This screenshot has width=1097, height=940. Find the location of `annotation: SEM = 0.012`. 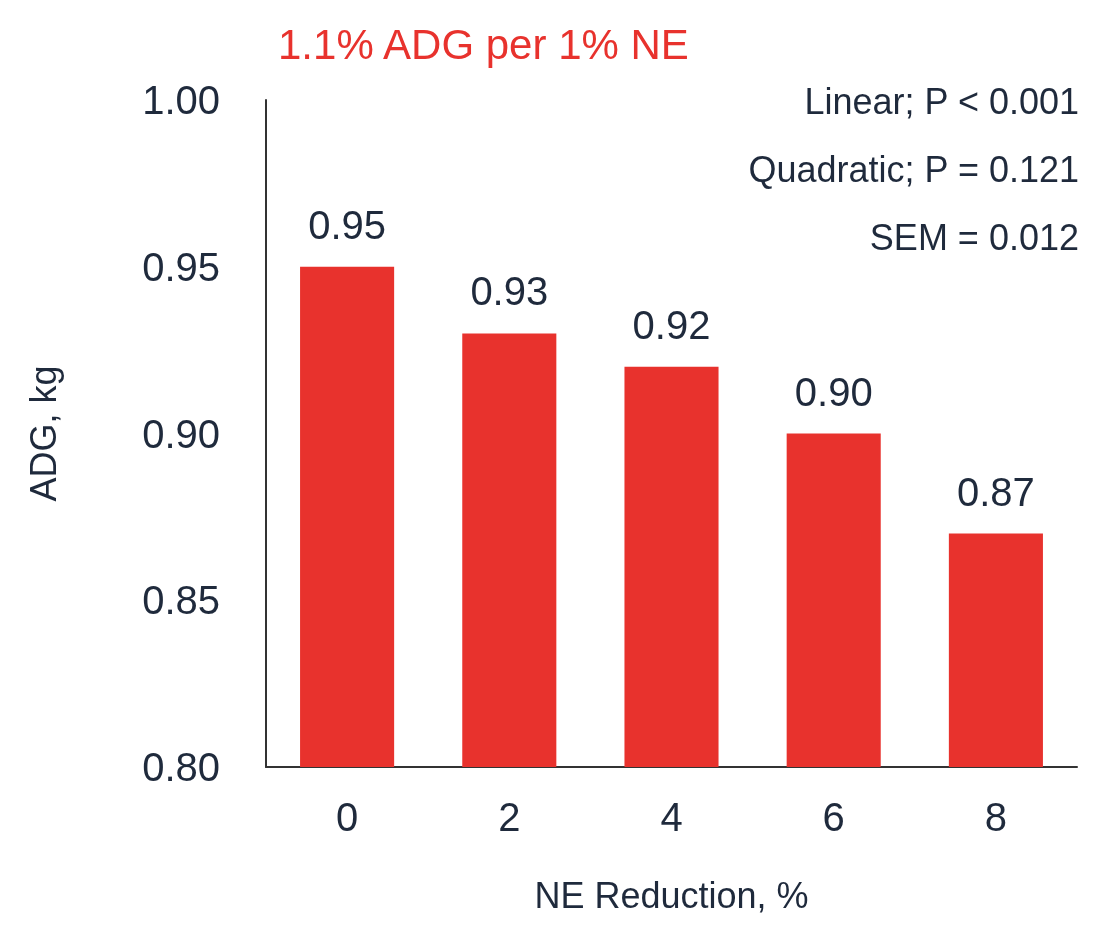

annotation: SEM = 0.012 is located at coordinates (974, 237).